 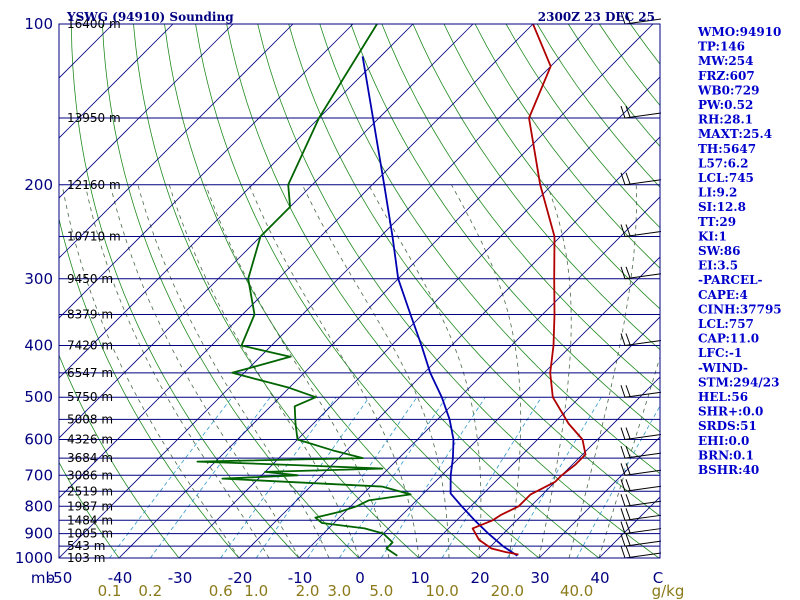 I want to click on height-label: 3684 m, so click(x=90, y=458).